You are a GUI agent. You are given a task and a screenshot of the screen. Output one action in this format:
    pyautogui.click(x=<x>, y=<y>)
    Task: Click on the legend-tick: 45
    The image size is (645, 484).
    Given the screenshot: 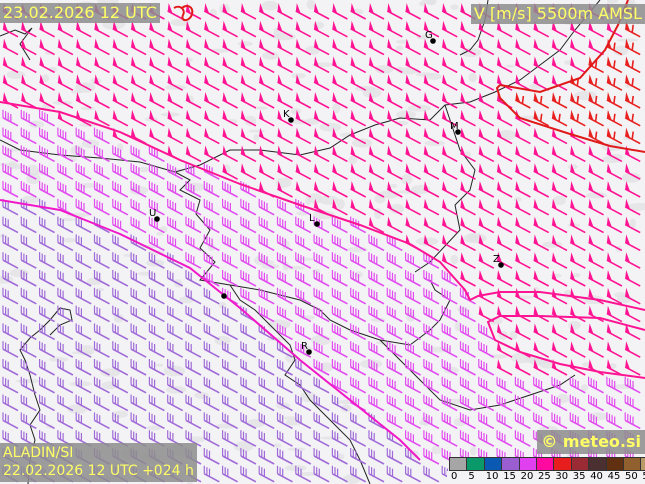 What is the action you would take?
    pyautogui.click(x=614, y=476)
    